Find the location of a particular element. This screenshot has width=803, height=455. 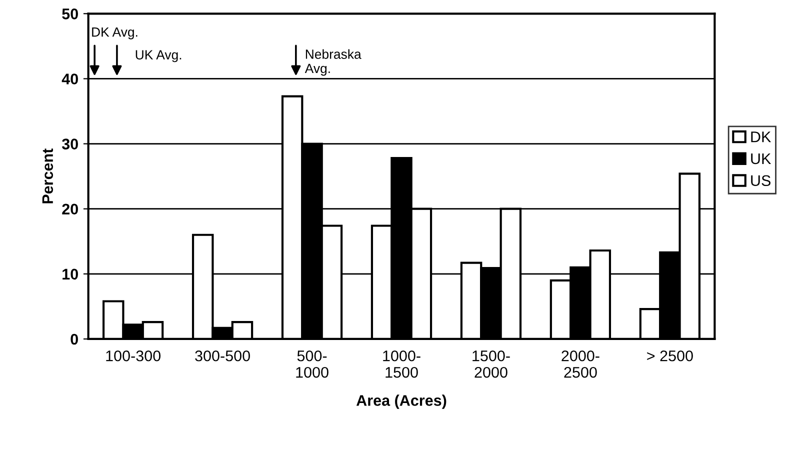

annotation: Nebraska Avg. is located at coordinates (333, 62).